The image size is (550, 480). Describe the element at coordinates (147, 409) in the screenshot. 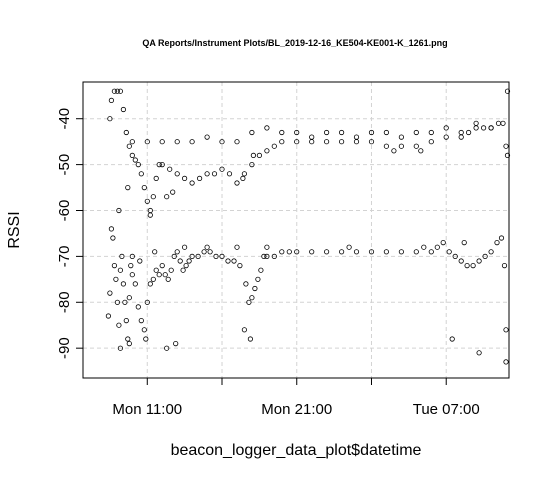

I see `x-tick-label: Mon 11:00` at that location.